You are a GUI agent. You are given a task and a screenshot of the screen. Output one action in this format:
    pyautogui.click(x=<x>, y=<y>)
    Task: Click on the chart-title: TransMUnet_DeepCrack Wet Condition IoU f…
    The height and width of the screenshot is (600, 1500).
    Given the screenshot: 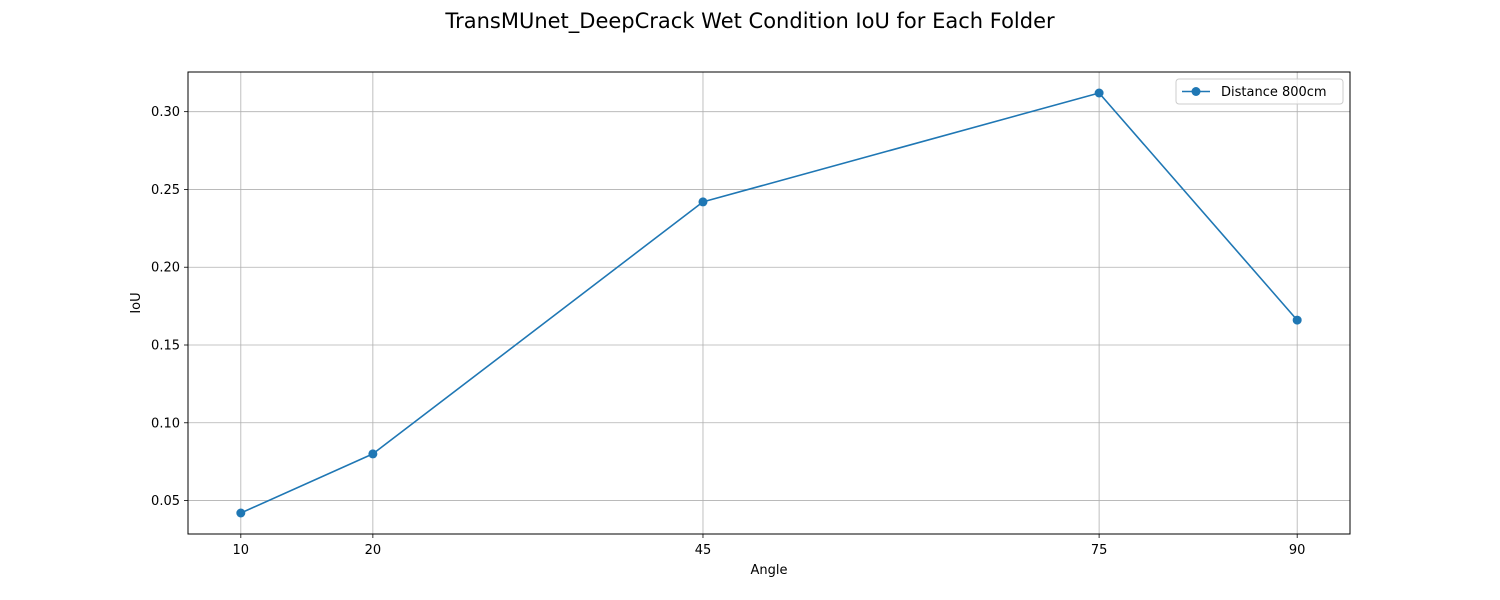 What is the action you would take?
    pyautogui.click(x=749, y=21)
    